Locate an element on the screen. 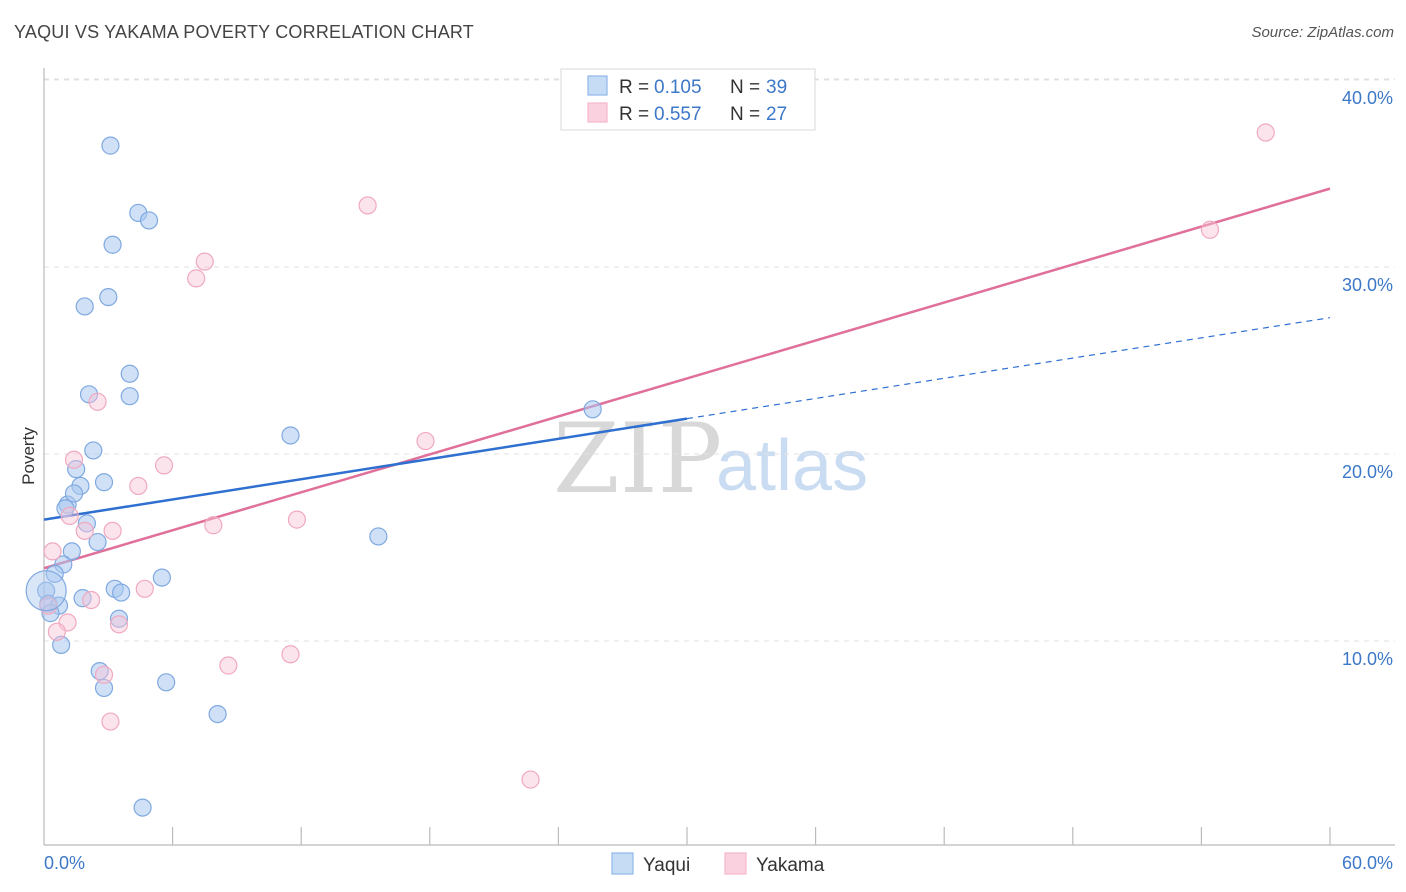  legend-n-value-yakama: 27 is located at coordinates (776, 114).